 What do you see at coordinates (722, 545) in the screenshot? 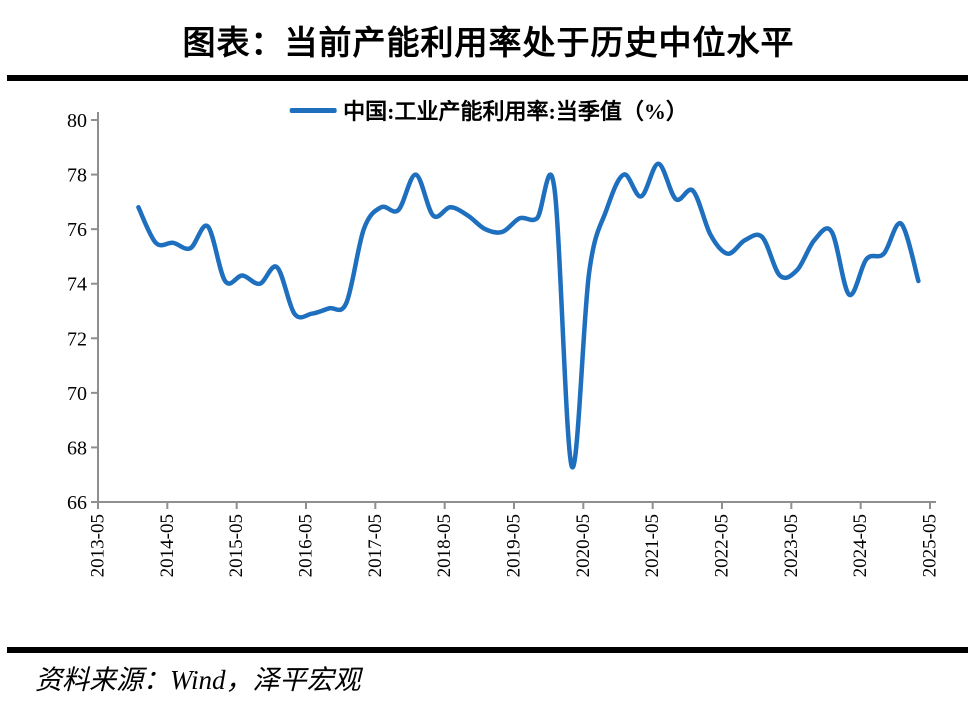
I see `x-tick-label: 2022-05` at bounding box center [722, 545].